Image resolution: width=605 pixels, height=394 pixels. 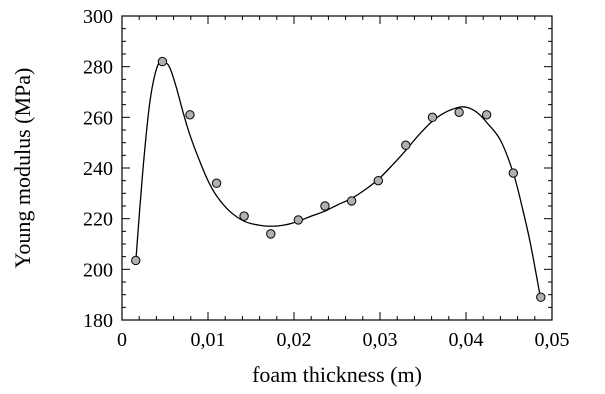 What do you see at coordinates (98, 169) in the screenshot?
I see `y-tick-label: 240` at bounding box center [98, 169].